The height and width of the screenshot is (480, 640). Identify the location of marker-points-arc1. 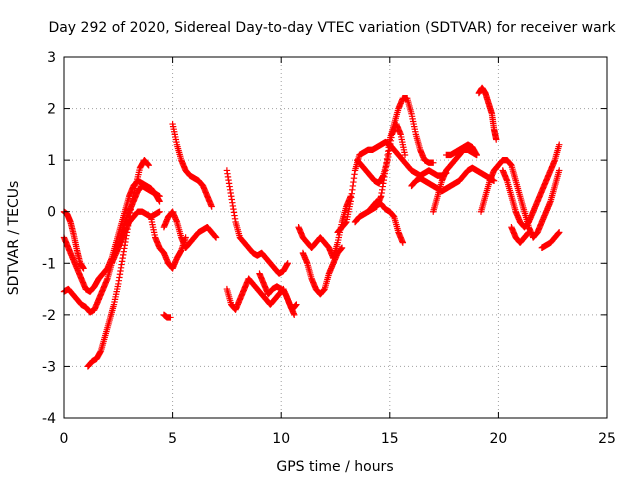
(111, 236).